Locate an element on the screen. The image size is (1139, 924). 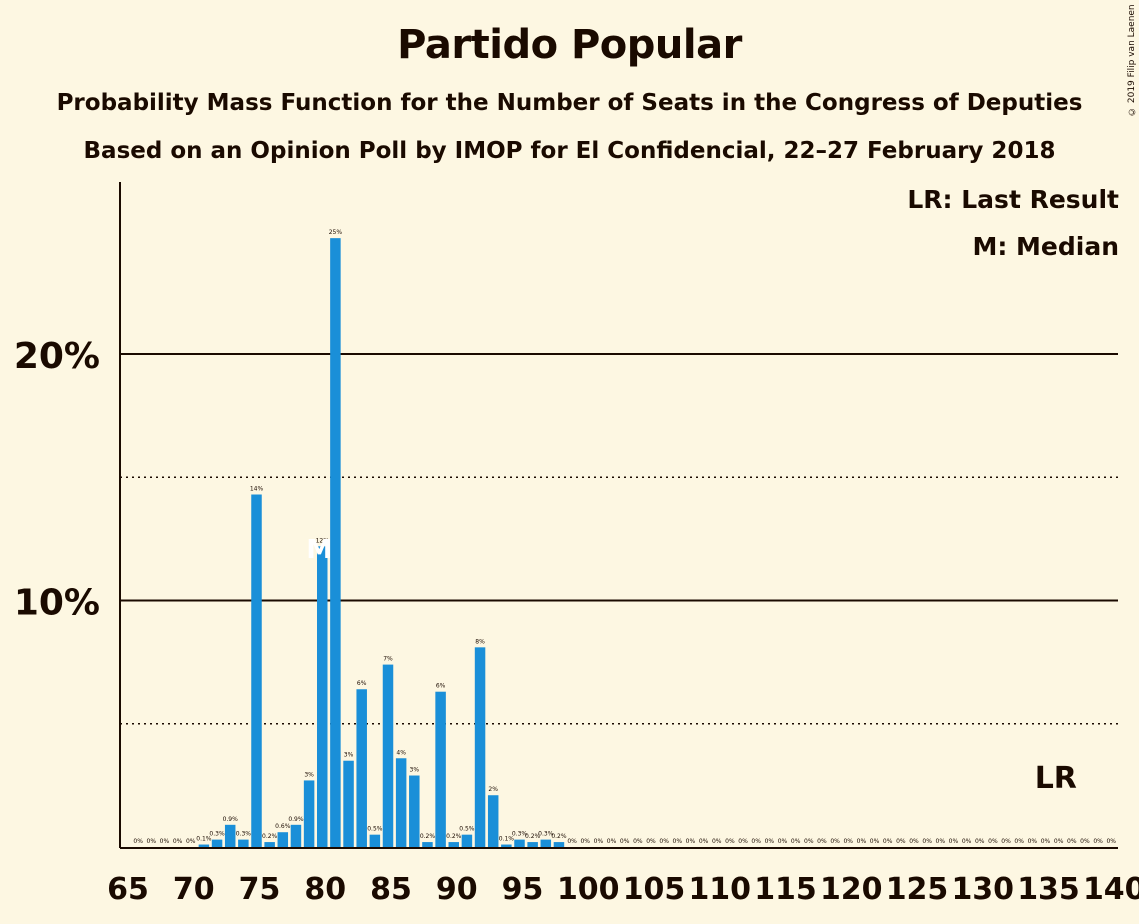
bar-label-seat-94: 0.1% is located at coordinates (507, 839).